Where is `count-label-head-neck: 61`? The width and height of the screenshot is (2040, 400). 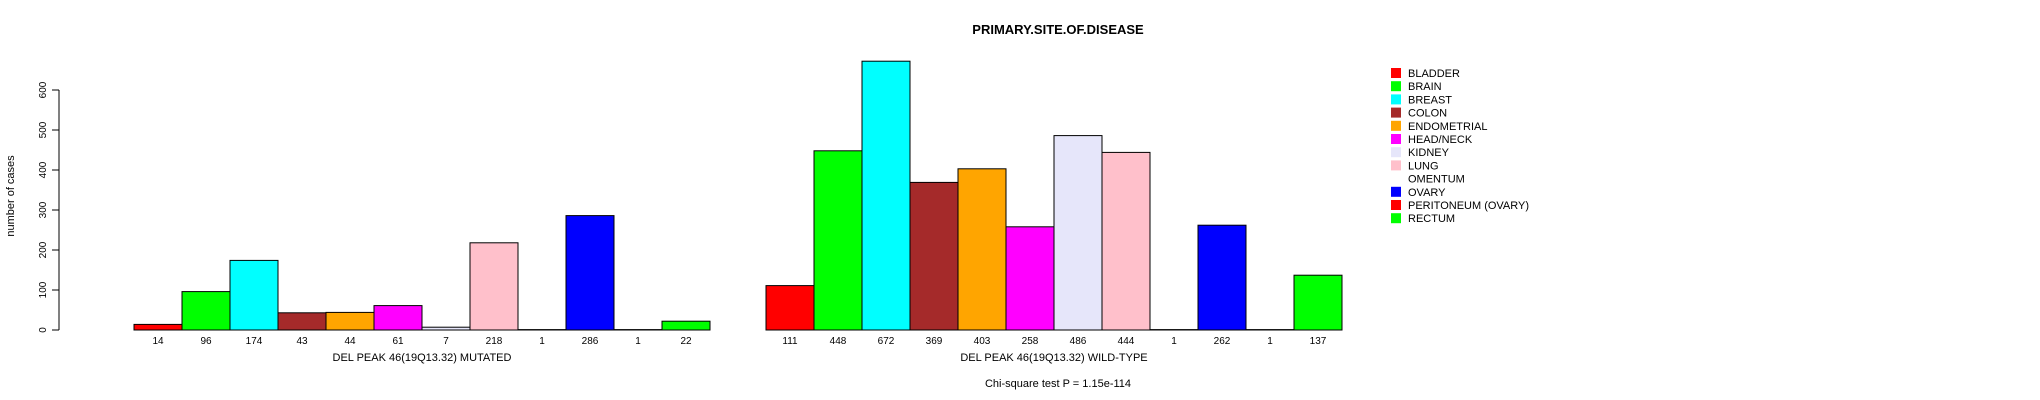
count-label-head-neck: 61 is located at coordinates (398, 341).